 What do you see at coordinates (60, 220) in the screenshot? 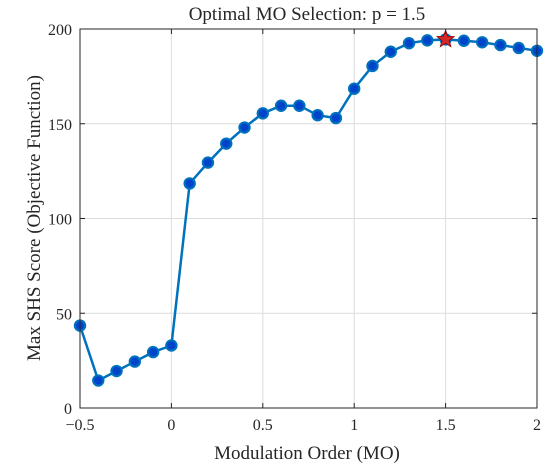
I see `y-tick-label: 100` at bounding box center [60, 220].